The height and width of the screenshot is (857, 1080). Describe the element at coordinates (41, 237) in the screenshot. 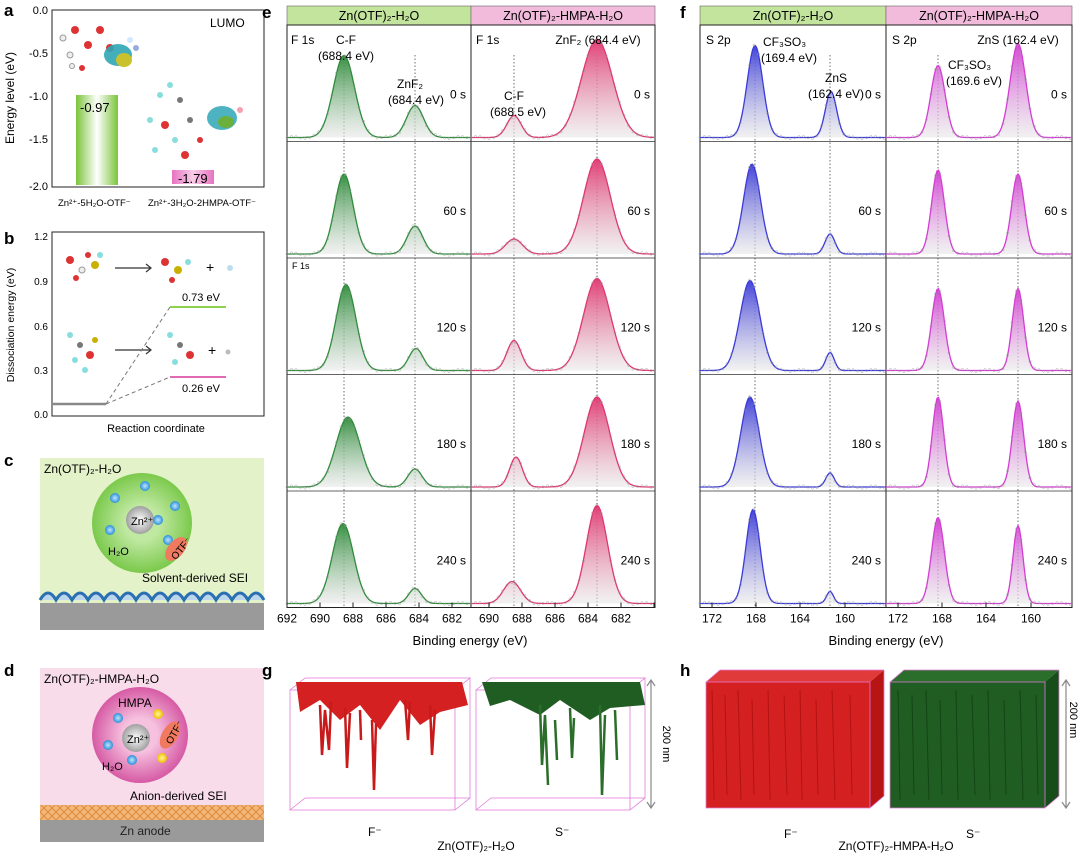

I see `ytick: 1.2` at that location.